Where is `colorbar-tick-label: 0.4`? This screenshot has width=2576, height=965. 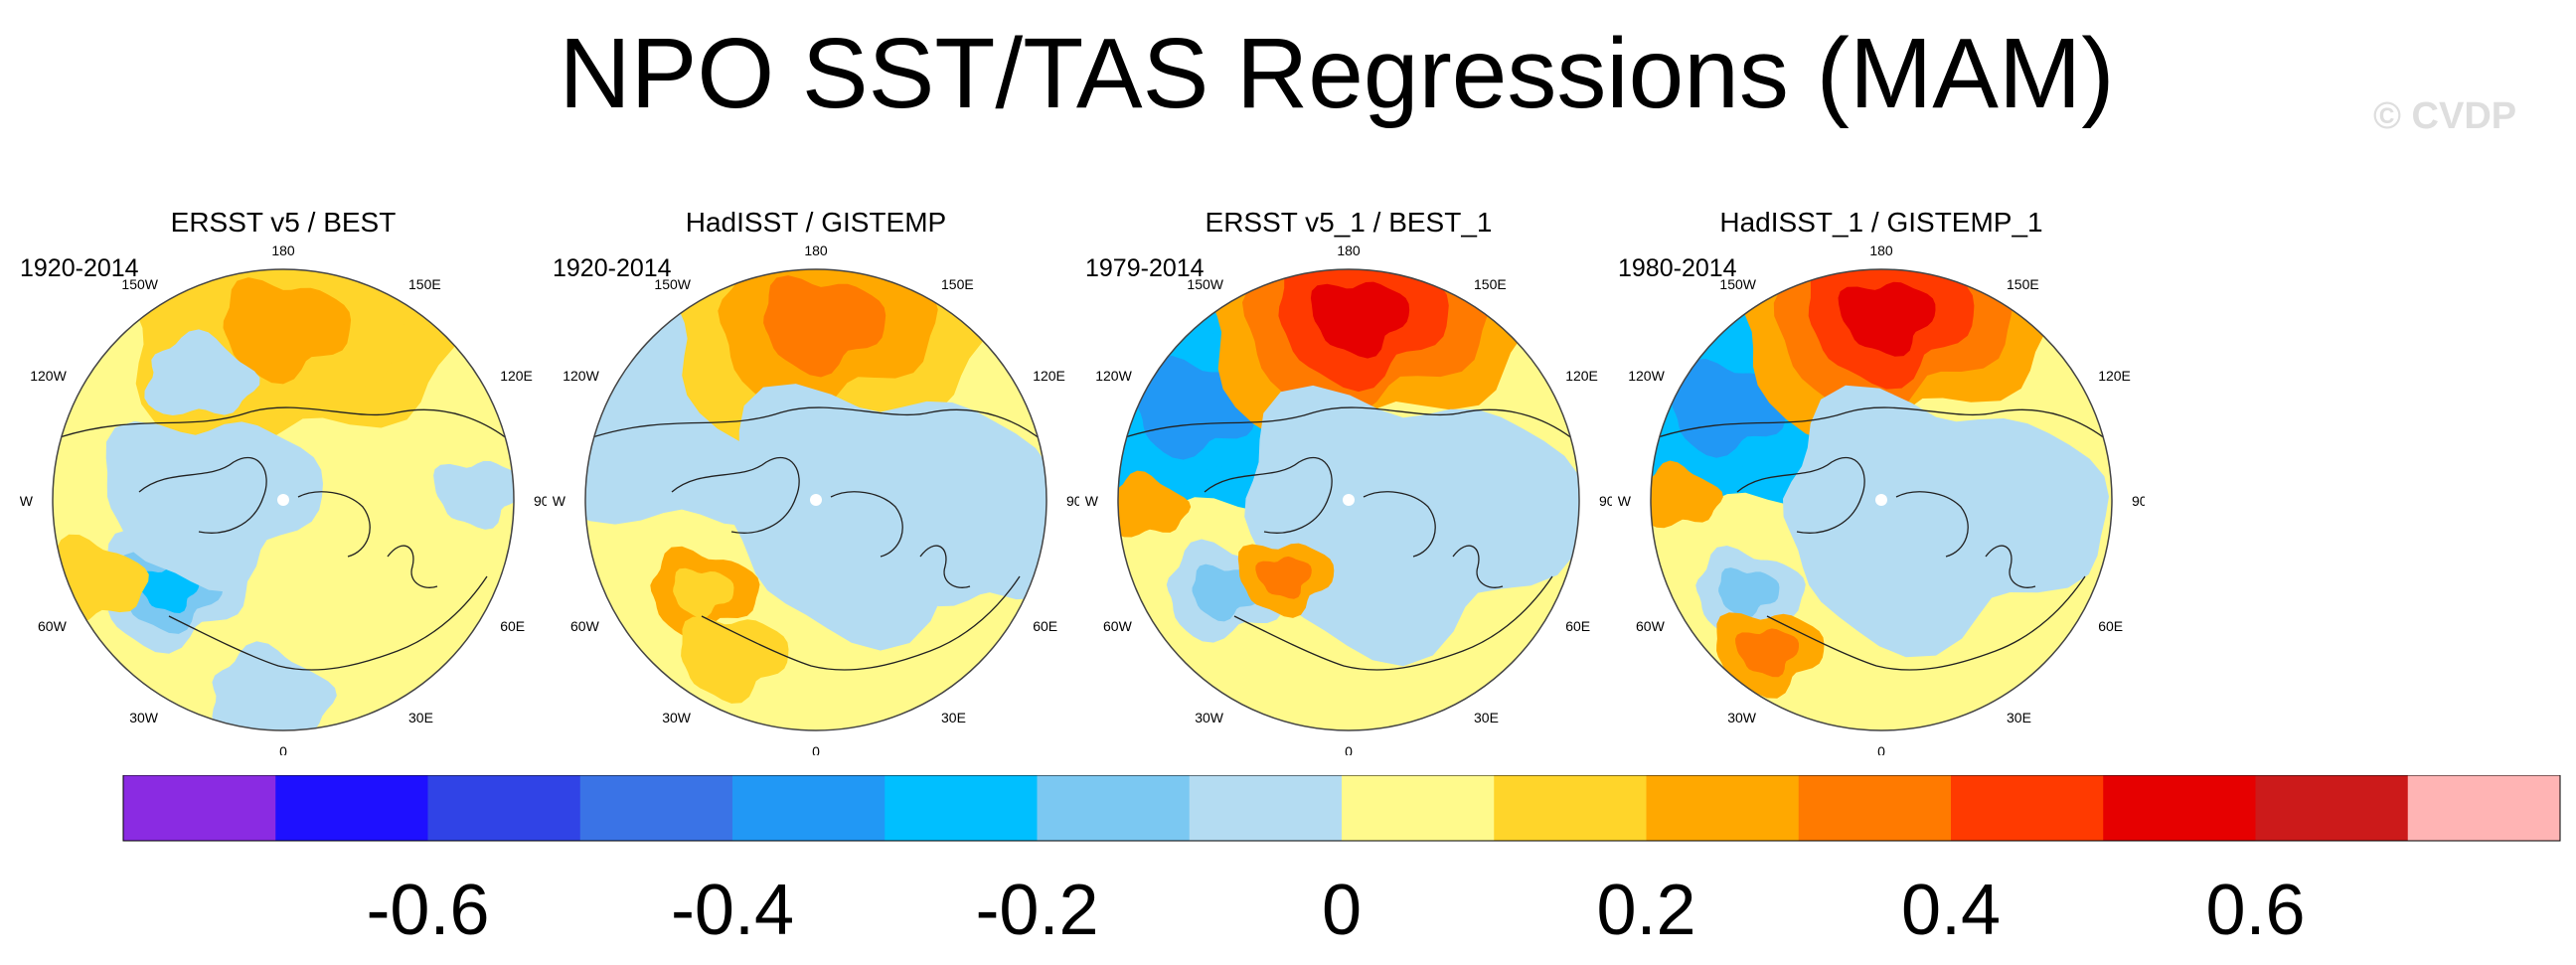 colorbar-tick-label: 0.4 is located at coordinates (1951, 910).